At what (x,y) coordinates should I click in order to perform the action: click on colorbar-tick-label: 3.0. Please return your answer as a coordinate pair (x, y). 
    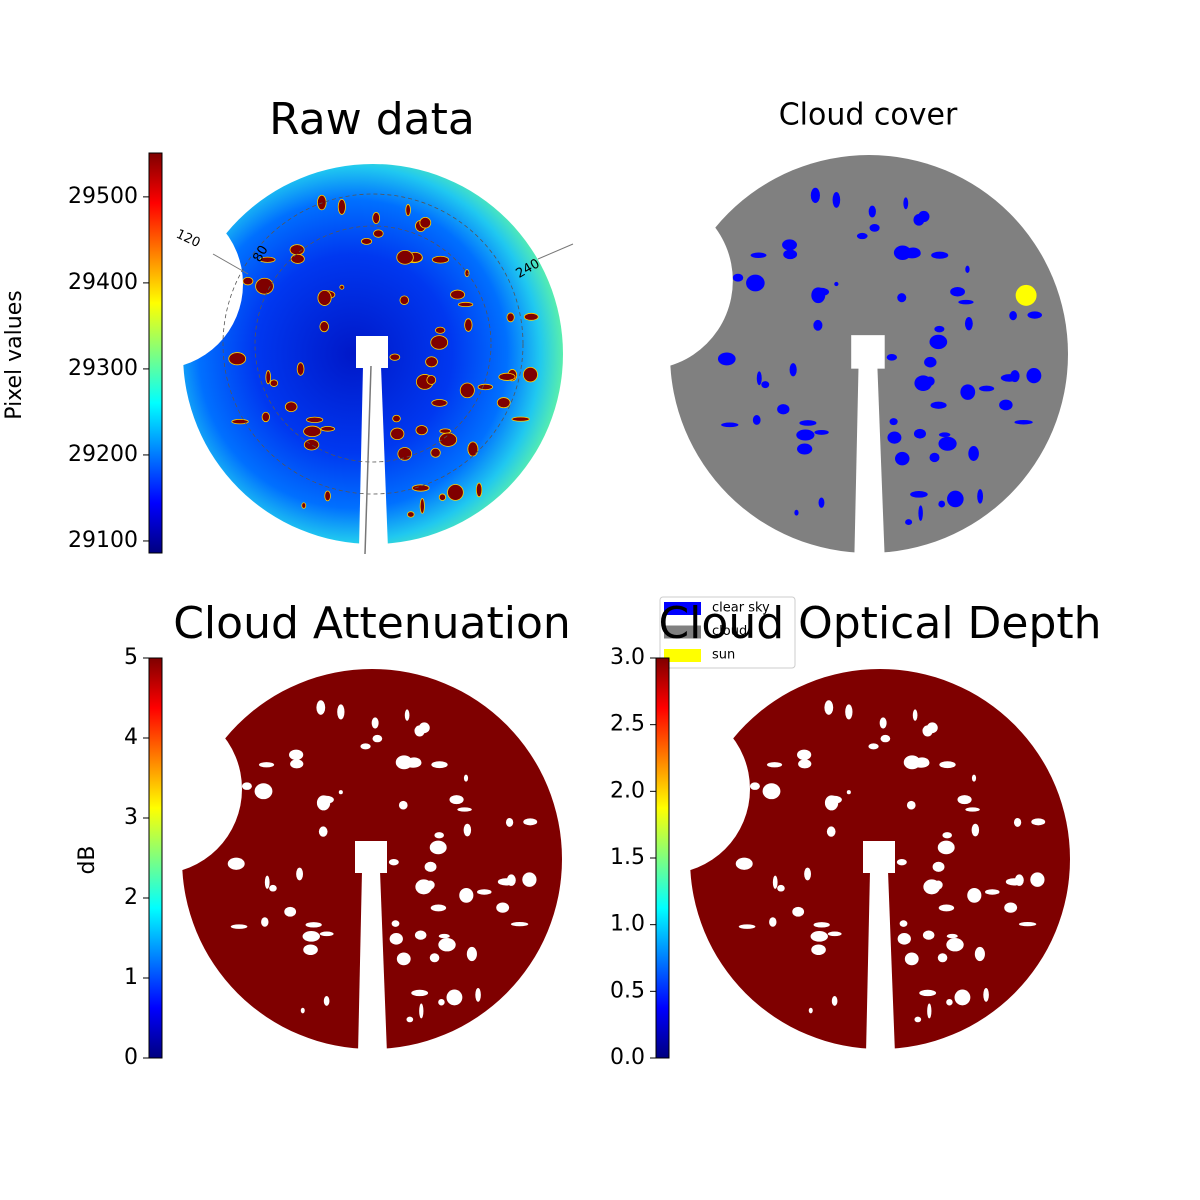
    Looking at the image, I should click on (627, 657).